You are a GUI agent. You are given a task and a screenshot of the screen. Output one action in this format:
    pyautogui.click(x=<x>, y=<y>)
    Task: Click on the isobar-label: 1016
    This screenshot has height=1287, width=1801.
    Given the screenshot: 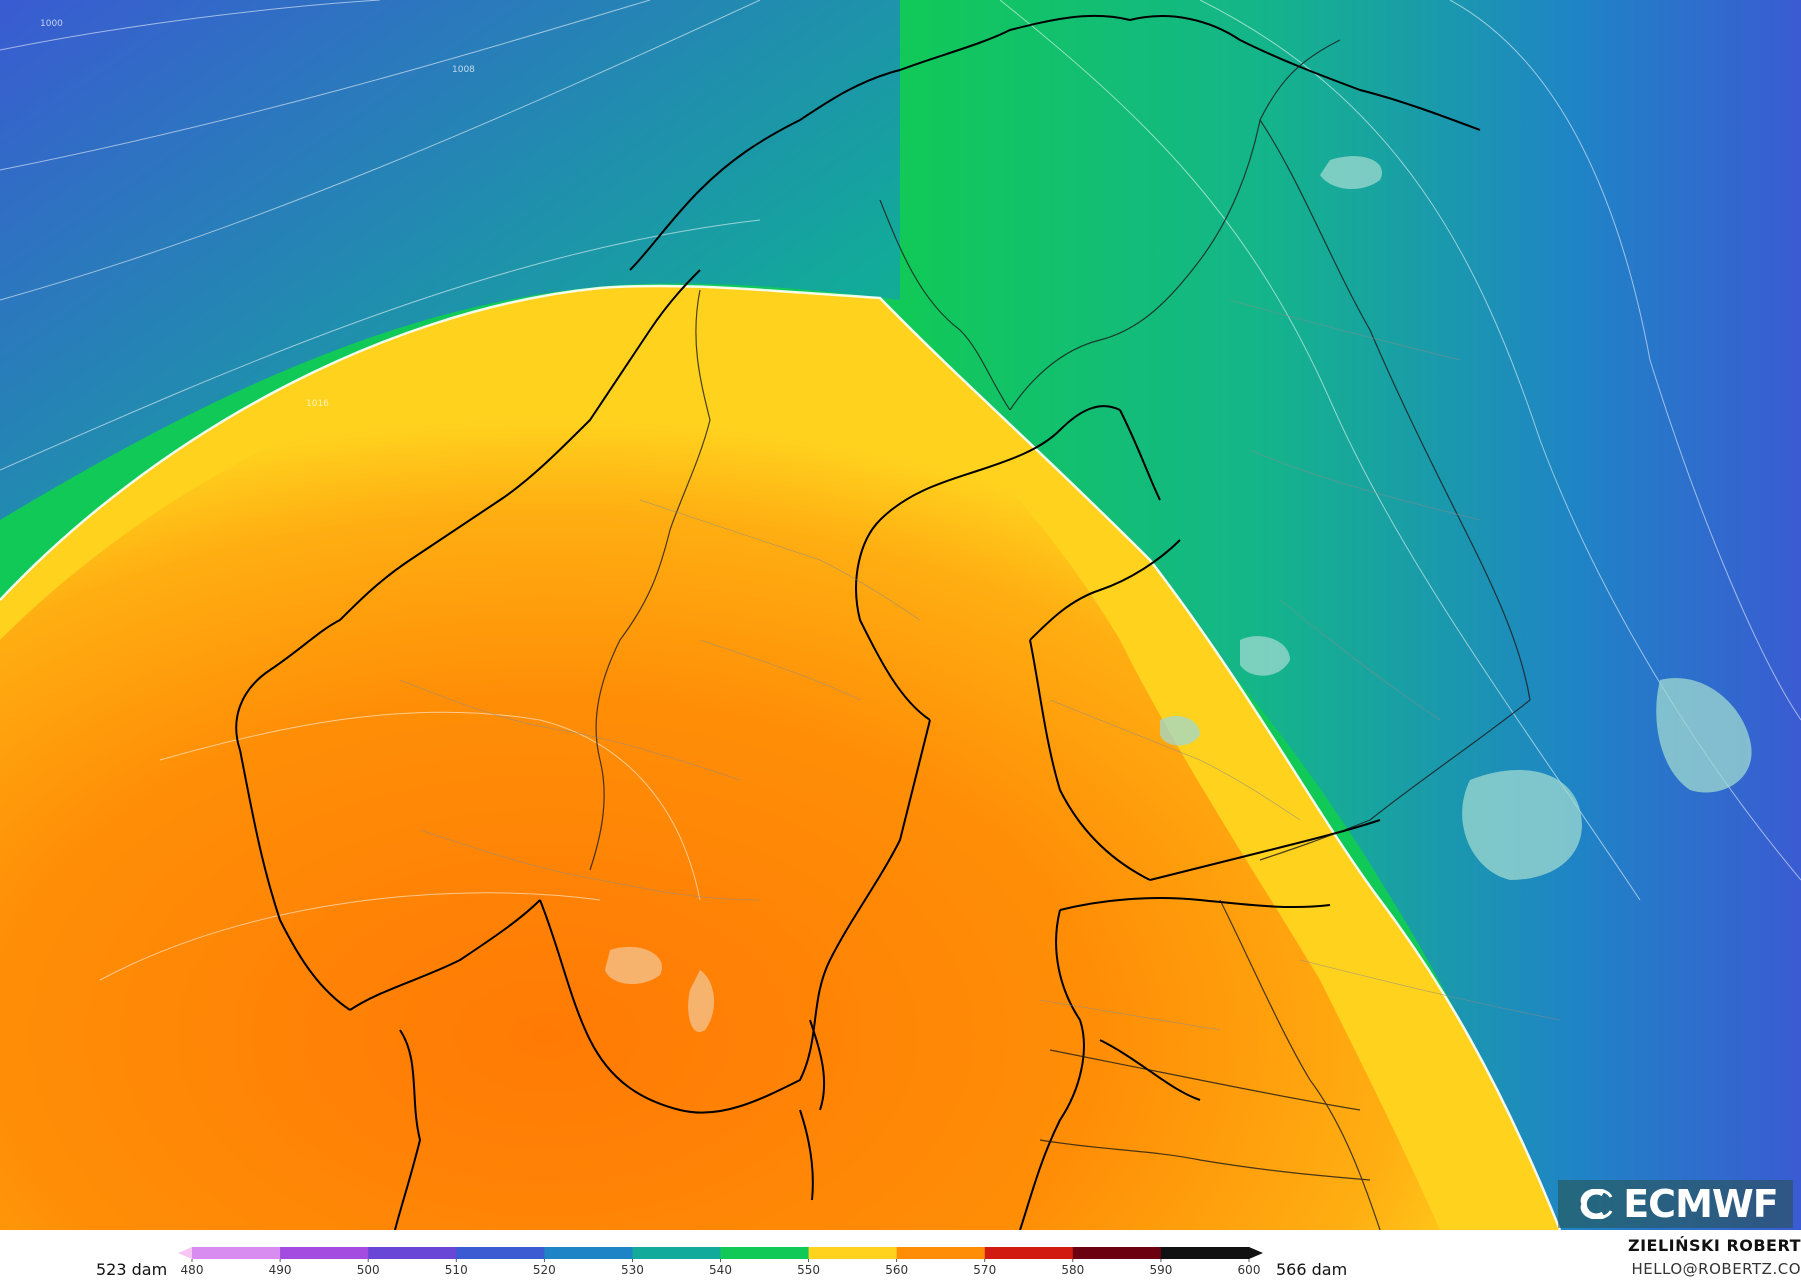 What is the action you would take?
    pyautogui.click(x=317, y=404)
    